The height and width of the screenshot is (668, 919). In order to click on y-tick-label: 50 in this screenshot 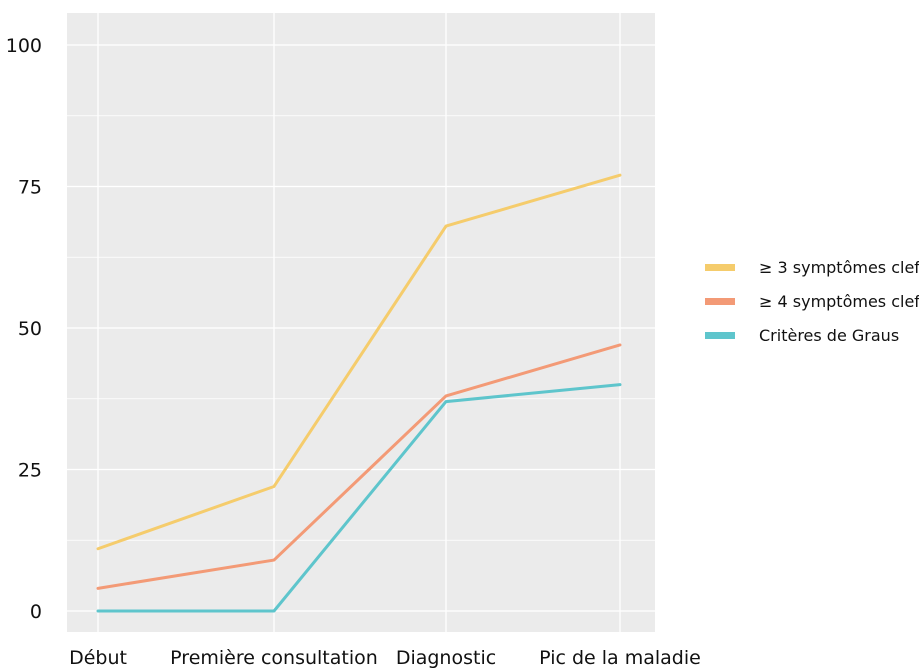, I will do `click(30, 329)`.